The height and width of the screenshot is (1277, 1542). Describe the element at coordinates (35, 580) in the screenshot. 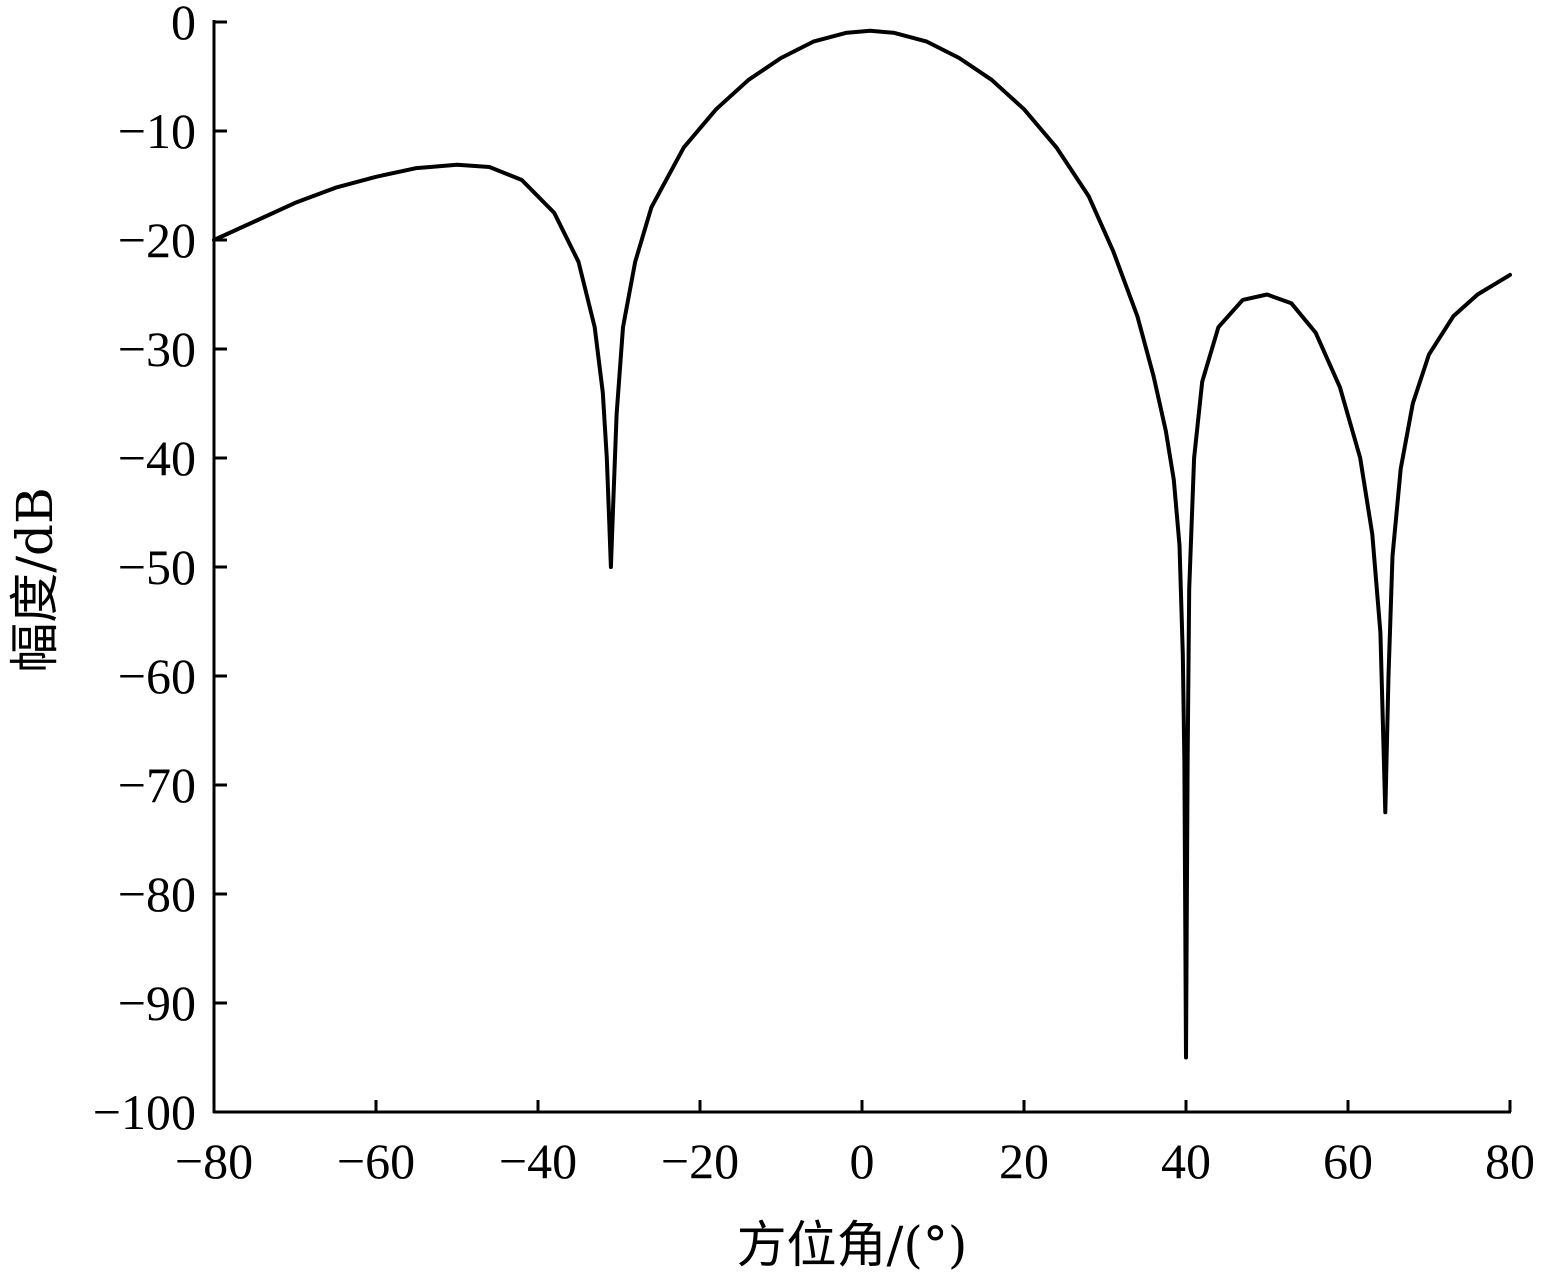

I see `y-axis-label: 幅度/dB` at that location.